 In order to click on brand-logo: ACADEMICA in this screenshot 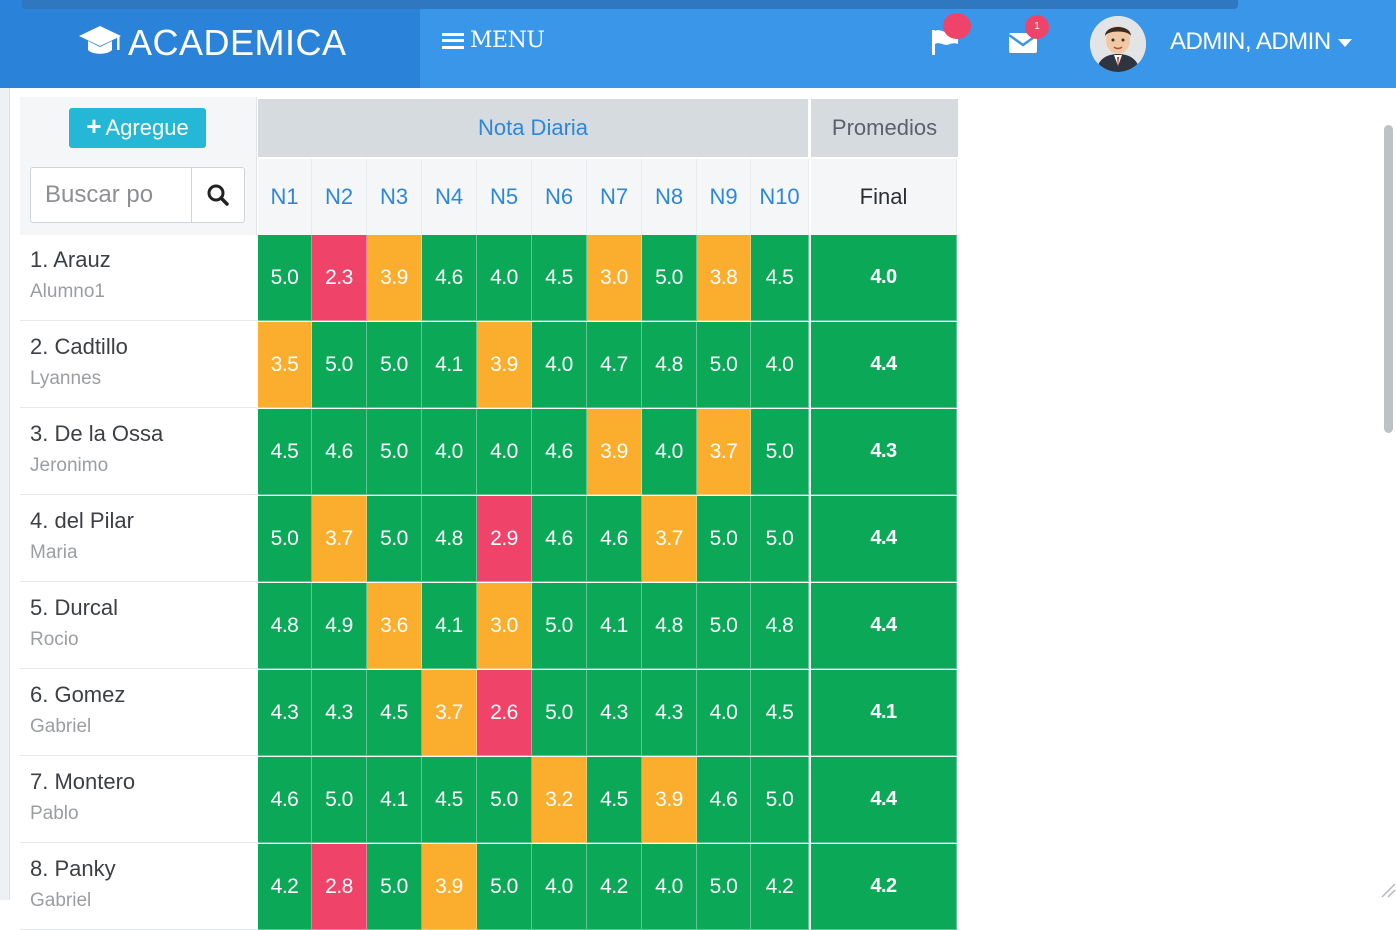, I will do `click(212, 43)`.